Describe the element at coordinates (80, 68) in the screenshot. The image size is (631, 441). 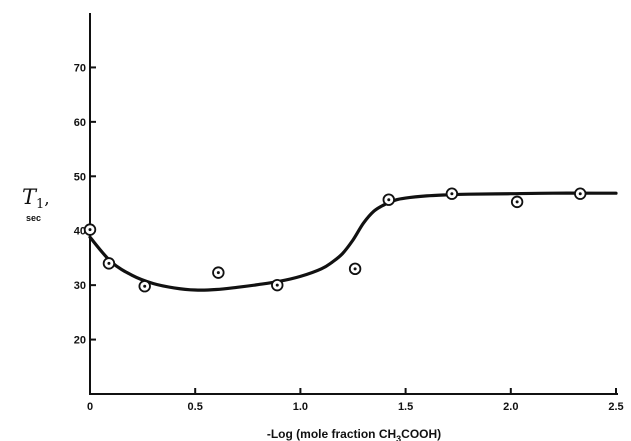
I see `y-tick-label: 70` at that location.